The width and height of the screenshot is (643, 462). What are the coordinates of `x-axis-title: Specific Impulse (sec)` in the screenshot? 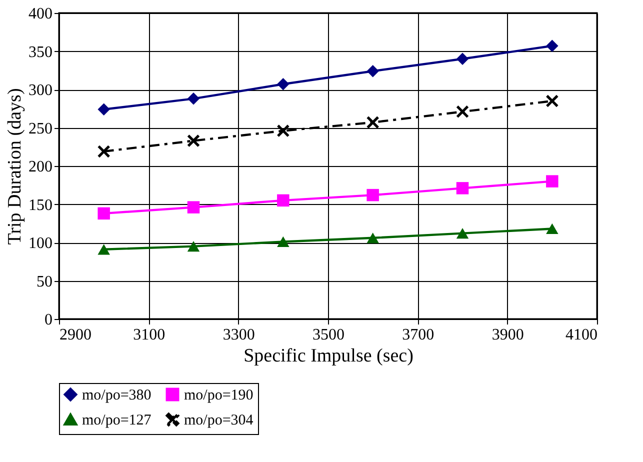 It's located at (329, 356).